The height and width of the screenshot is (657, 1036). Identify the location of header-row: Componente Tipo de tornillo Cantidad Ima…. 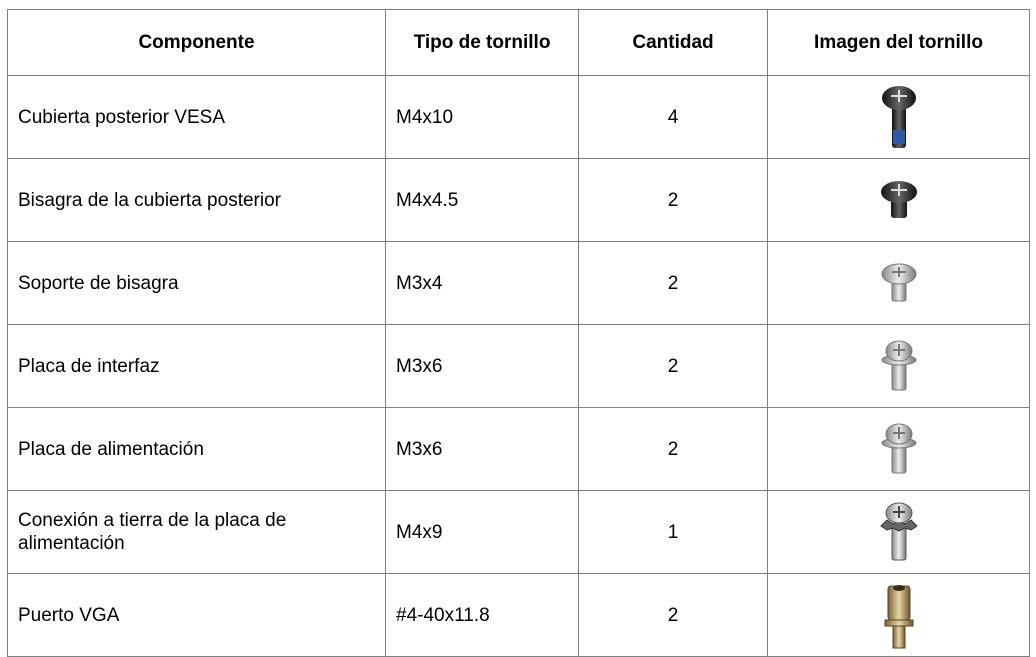
(518, 42).